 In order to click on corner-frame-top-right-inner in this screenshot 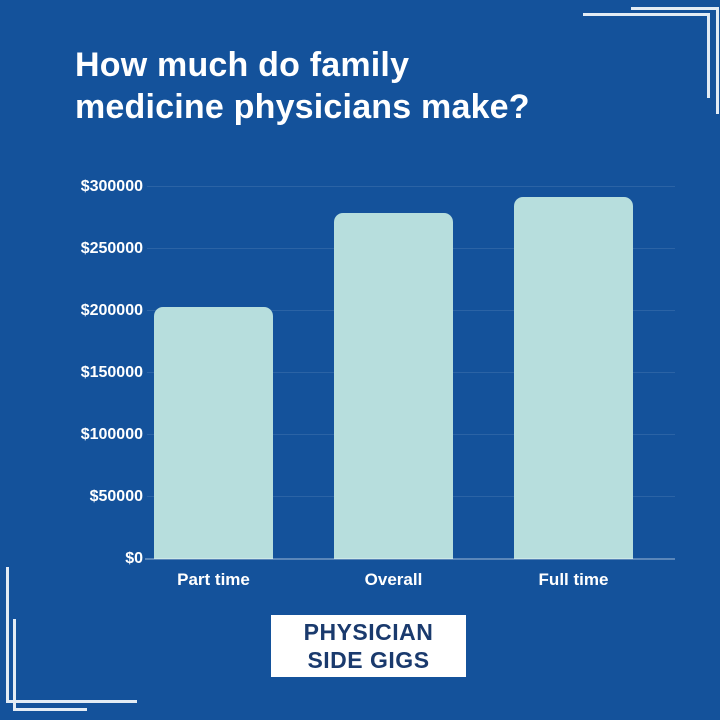, I will do `click(646, 55)`.